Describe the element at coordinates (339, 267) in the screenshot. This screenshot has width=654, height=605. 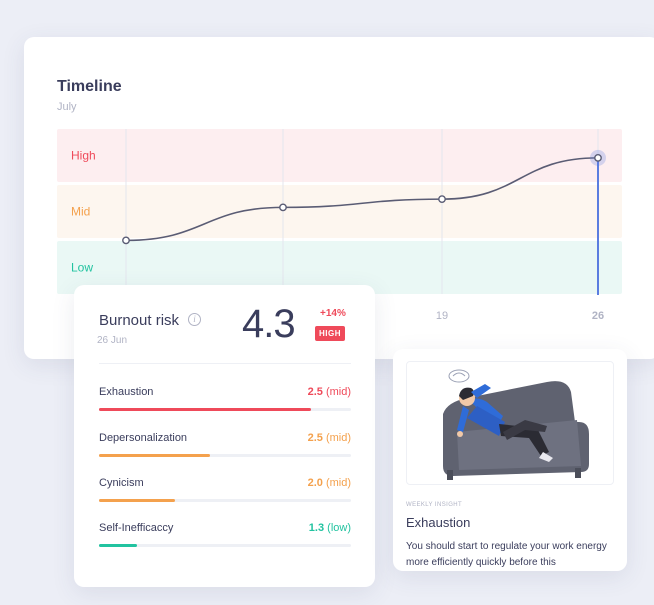
I see `band-low` at that location.